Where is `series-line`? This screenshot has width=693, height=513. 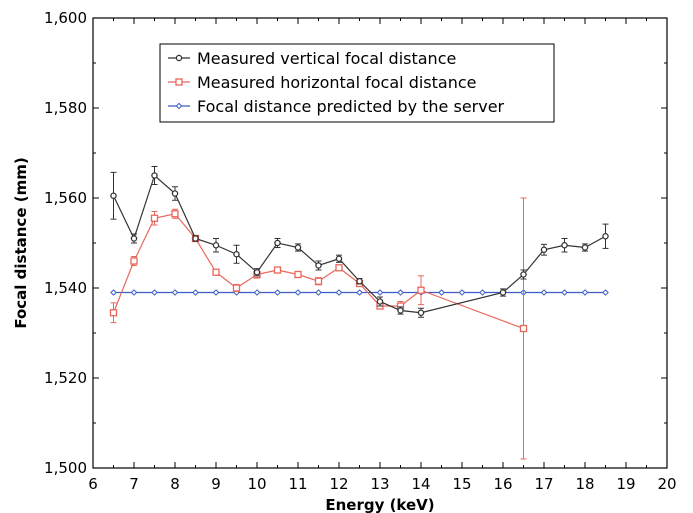
series-line is located at coordinates (318, 271).